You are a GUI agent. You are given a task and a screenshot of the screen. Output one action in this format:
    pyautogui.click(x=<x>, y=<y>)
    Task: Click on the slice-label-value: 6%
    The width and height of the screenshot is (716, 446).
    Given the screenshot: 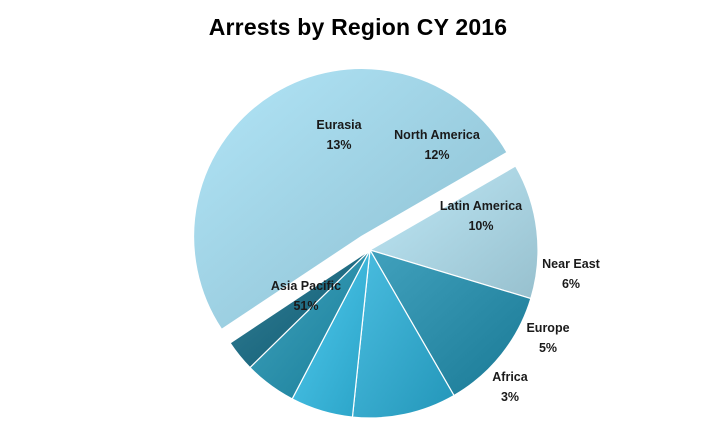 What is the action you would take?
    pyautogui.click(x=571, y=284)
    